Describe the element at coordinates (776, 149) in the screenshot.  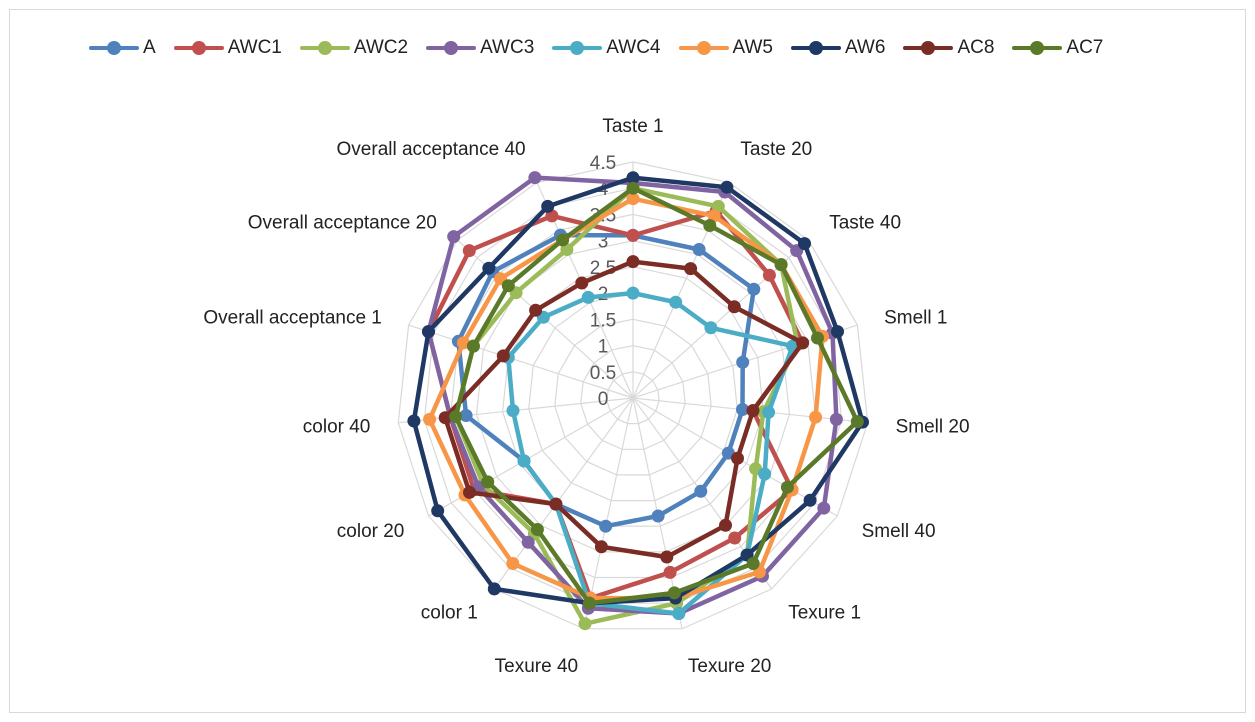
I see `category-label: Taste 20` at that location.